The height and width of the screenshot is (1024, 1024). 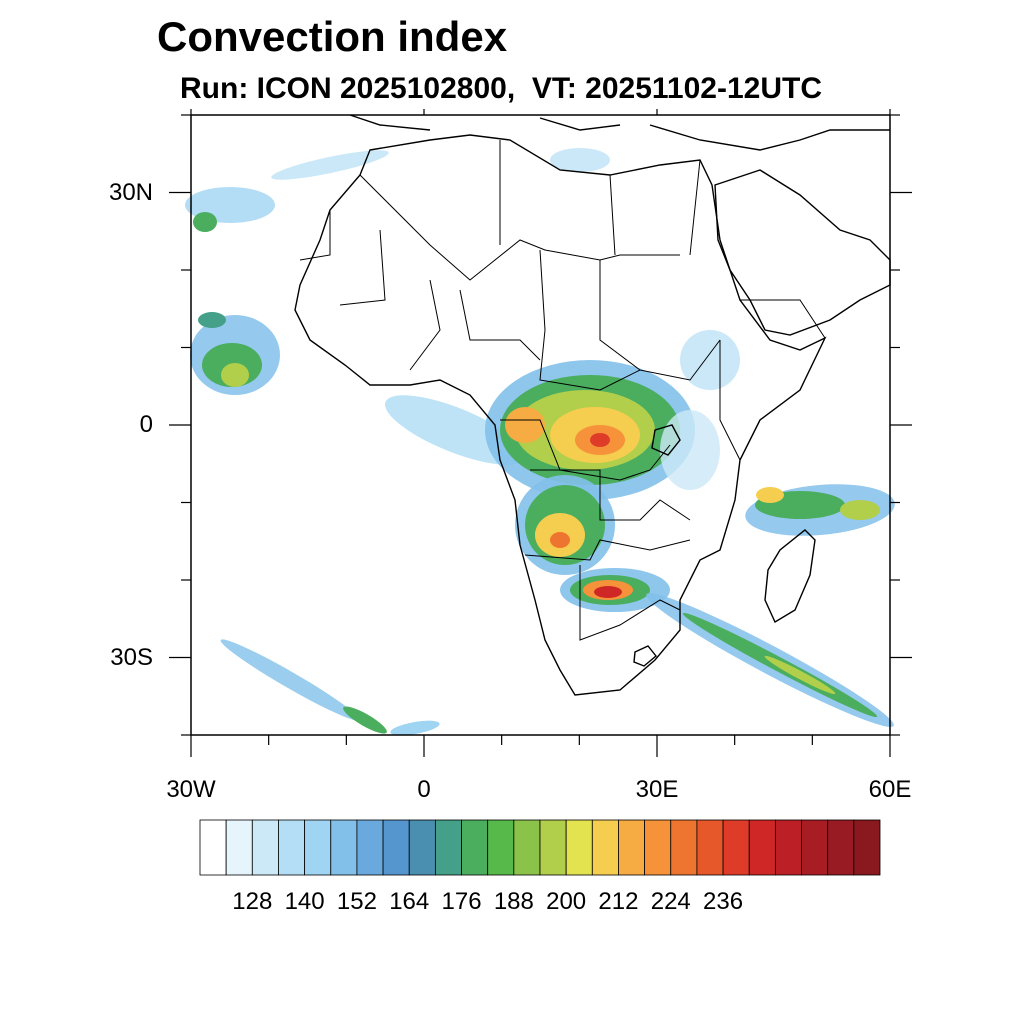 What do you see at coordinates (424, 789) in the screenshot?
I see `lon-label: 0` at bounding box center [424, 789].